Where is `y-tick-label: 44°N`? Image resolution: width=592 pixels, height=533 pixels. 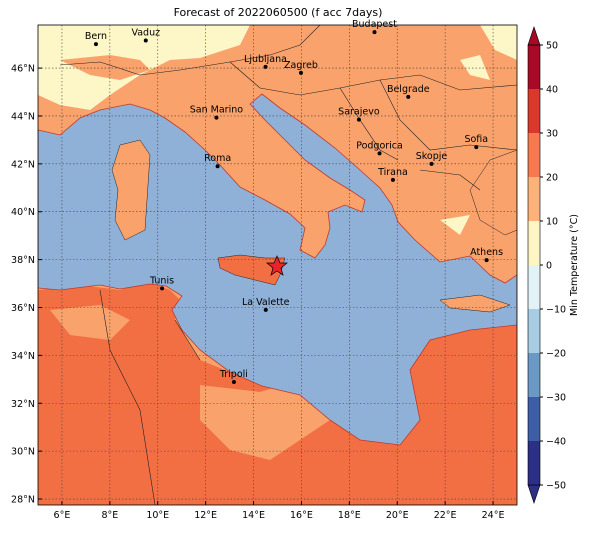
y-tick-label: 44°N is located at coordinates (23, 116).